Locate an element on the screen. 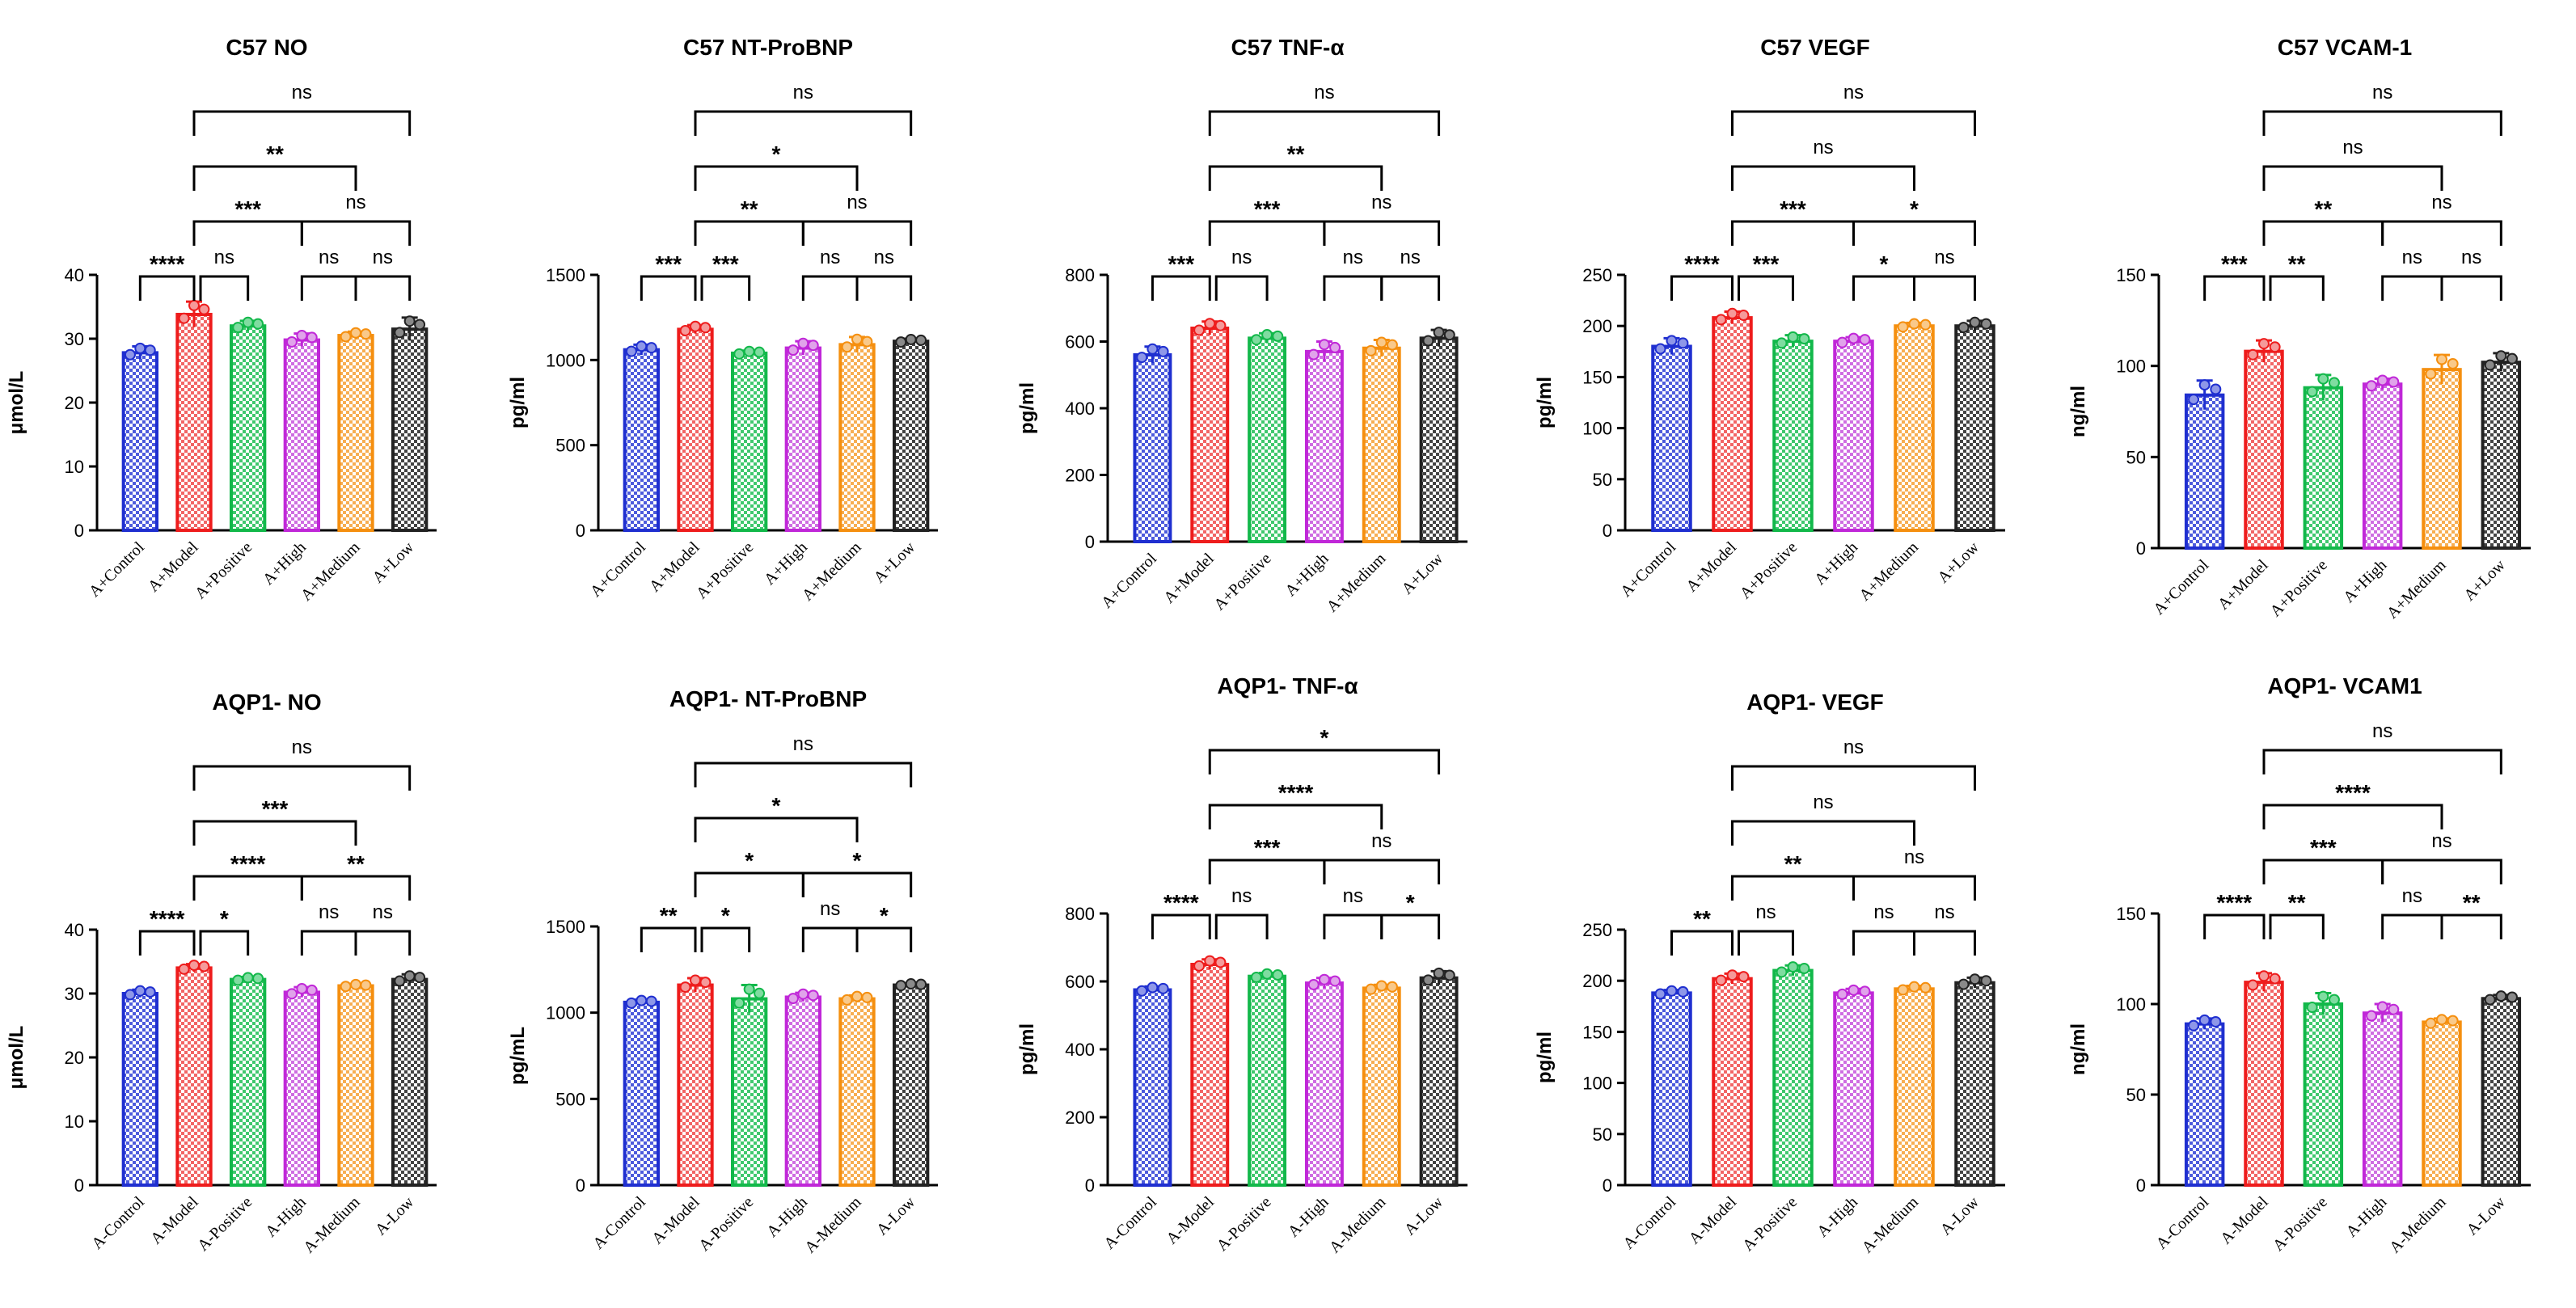  chart-title: C57 NT-ProBNP is located at coordinates (768, 47).